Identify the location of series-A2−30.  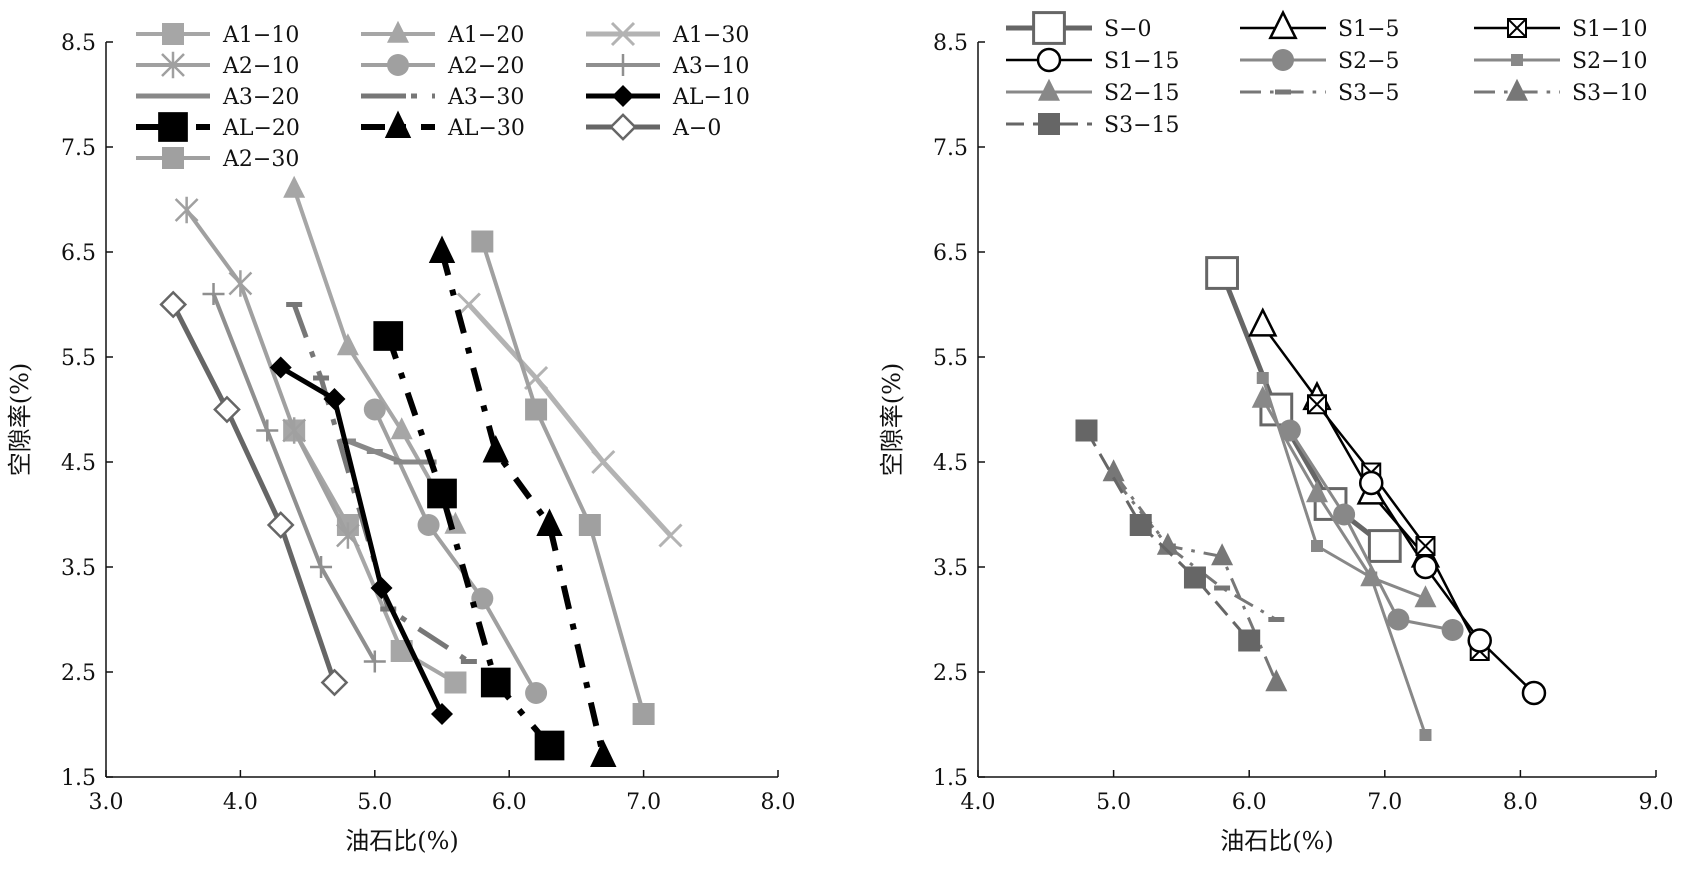
(563, 477).